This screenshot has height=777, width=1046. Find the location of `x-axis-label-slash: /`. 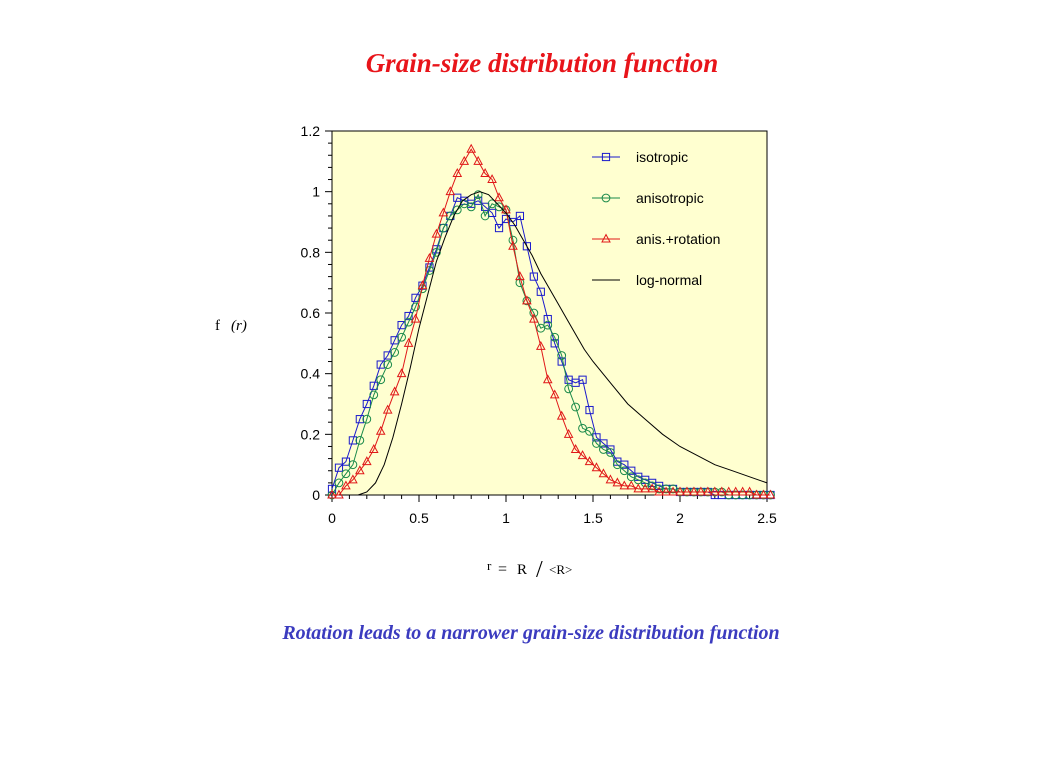

x-axis-label-slash: / is located at coordinates (539, 570).